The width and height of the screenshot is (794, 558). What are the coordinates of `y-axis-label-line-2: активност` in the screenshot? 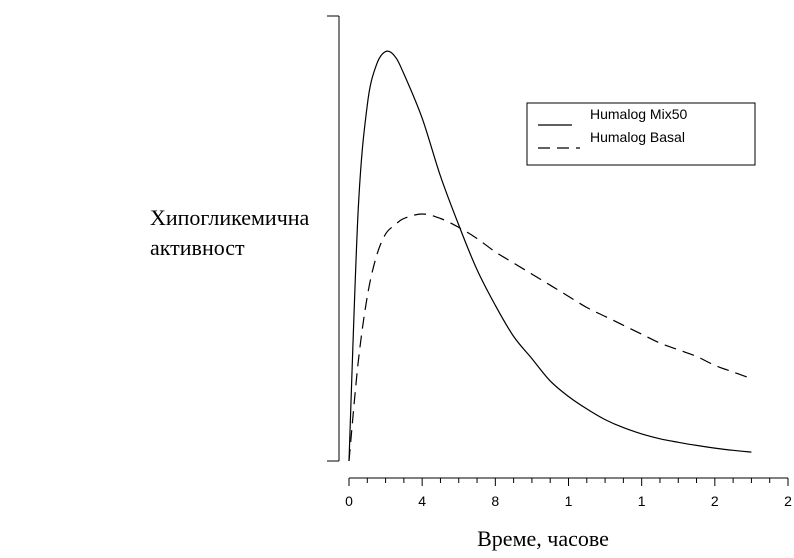 It's located at (197, 247).